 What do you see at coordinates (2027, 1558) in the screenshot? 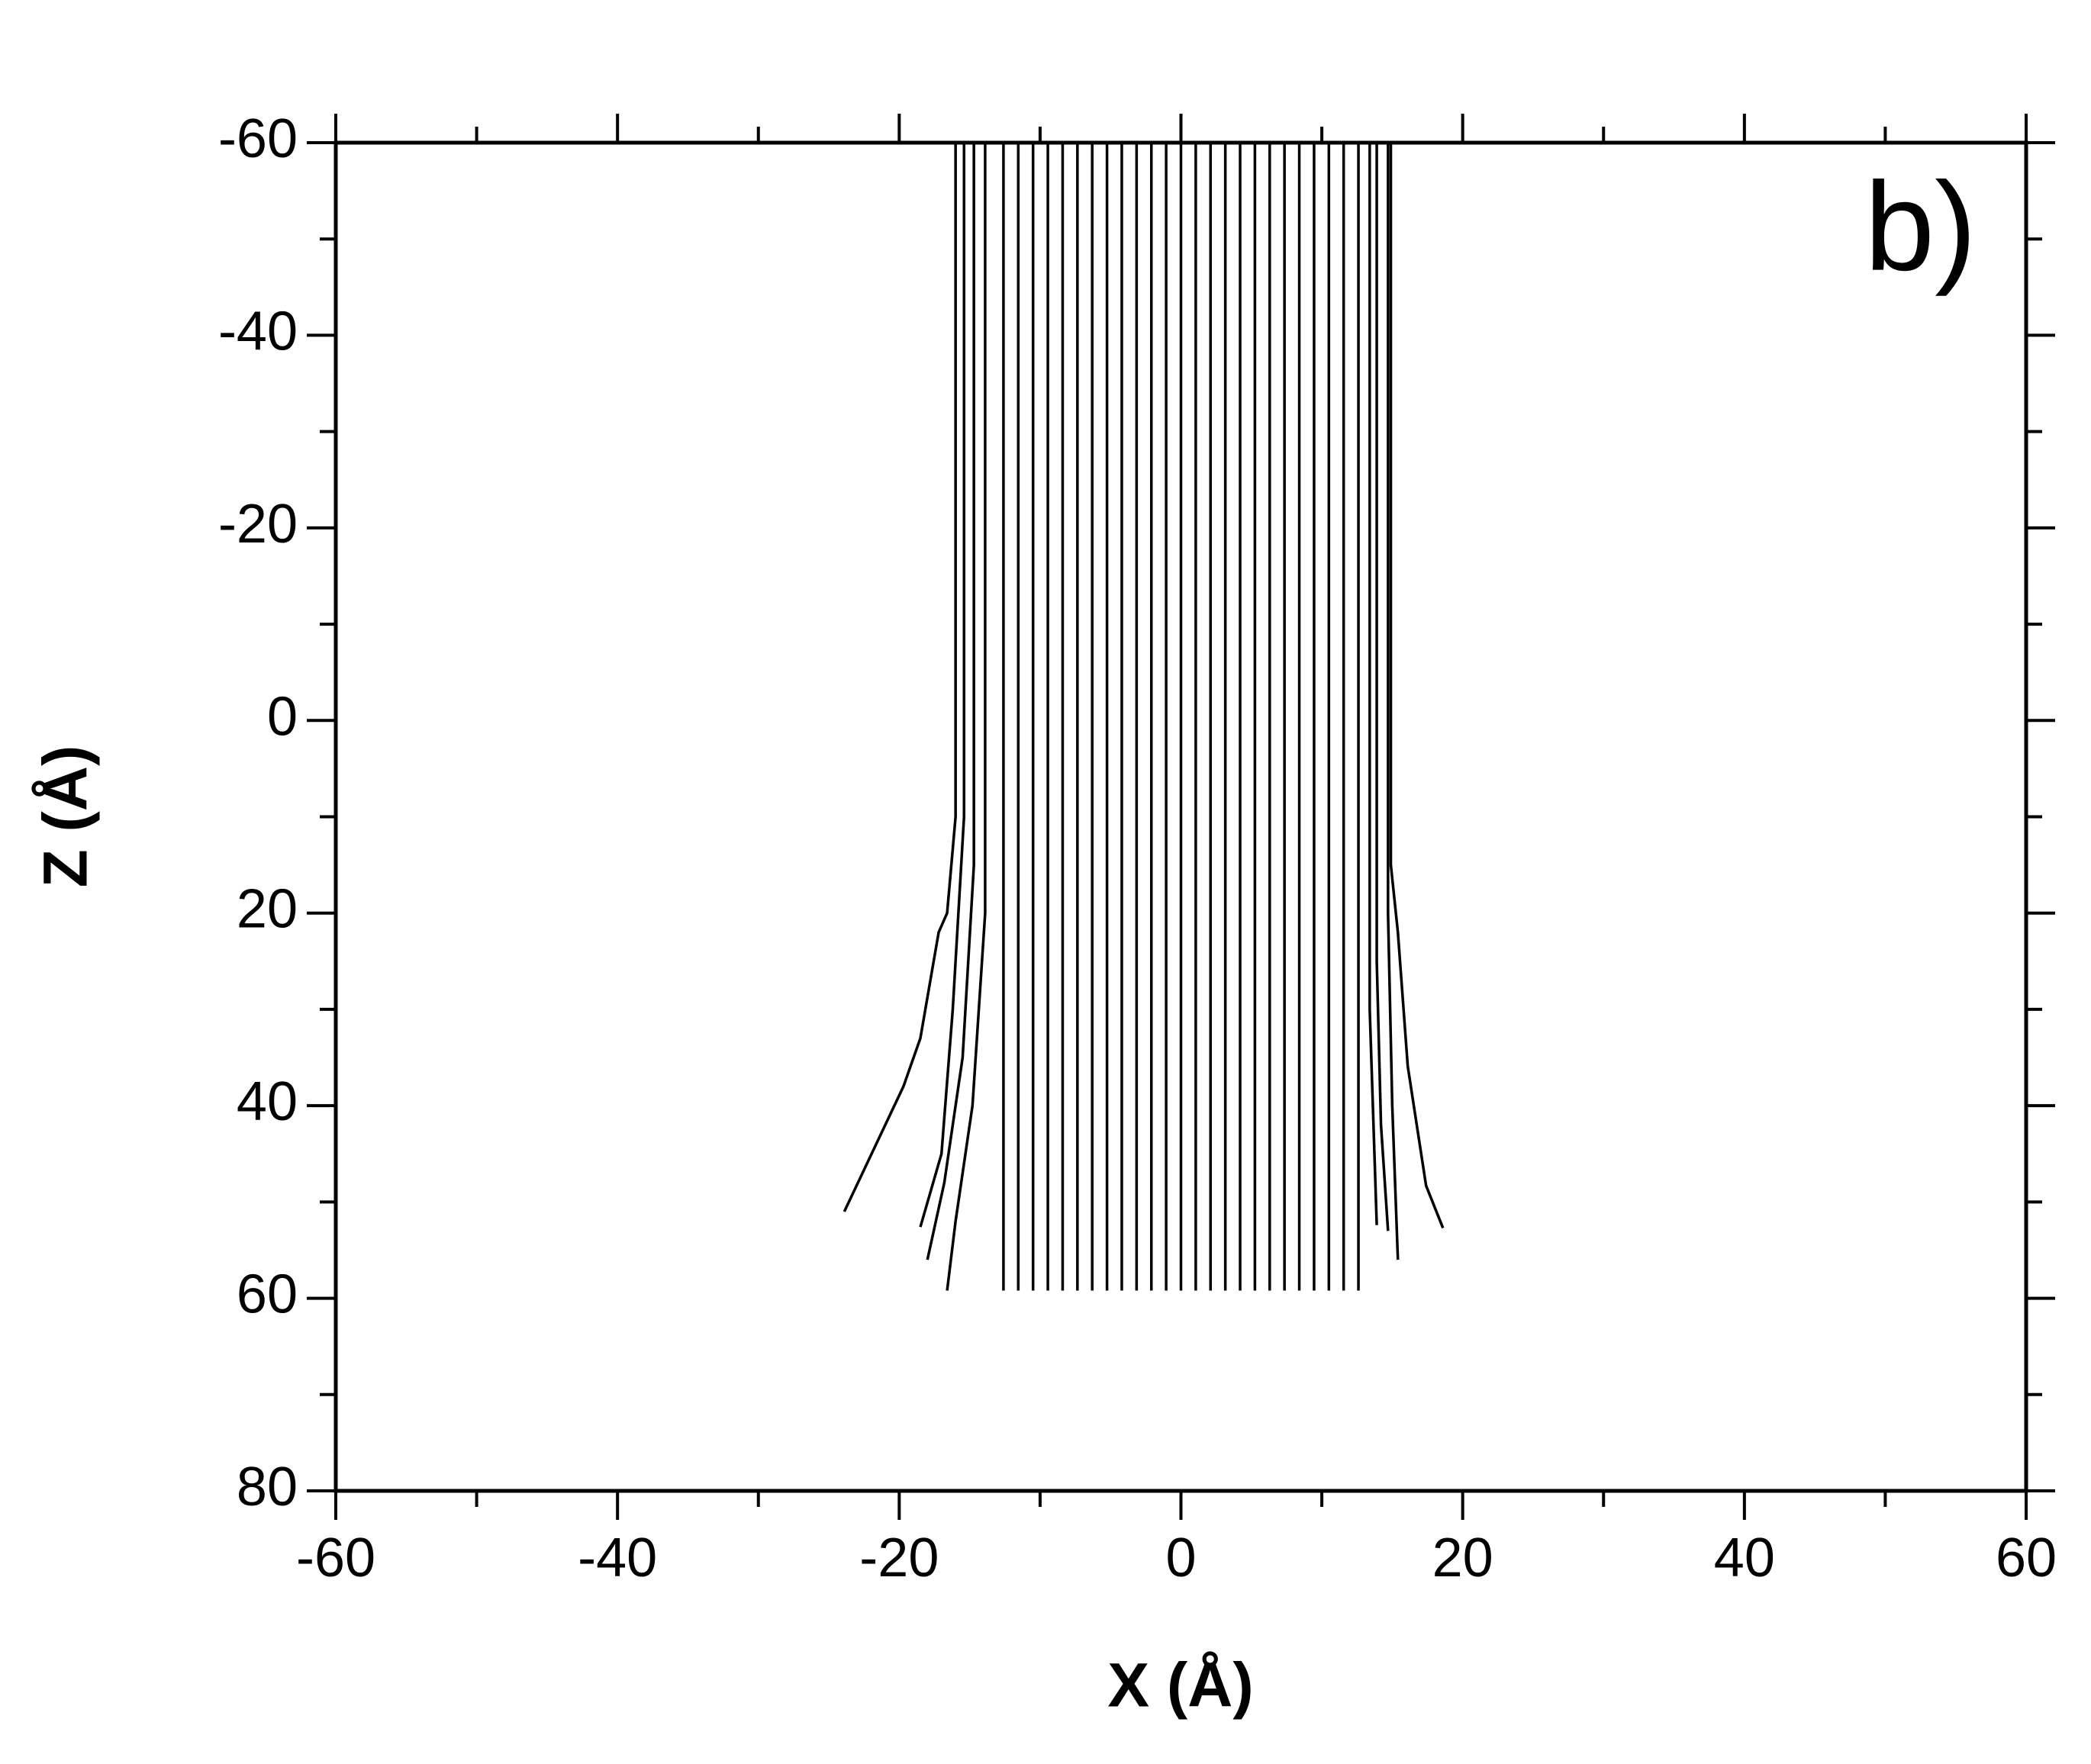
I see `x-tick-label: 60` at bounding box center [2027, 1558].